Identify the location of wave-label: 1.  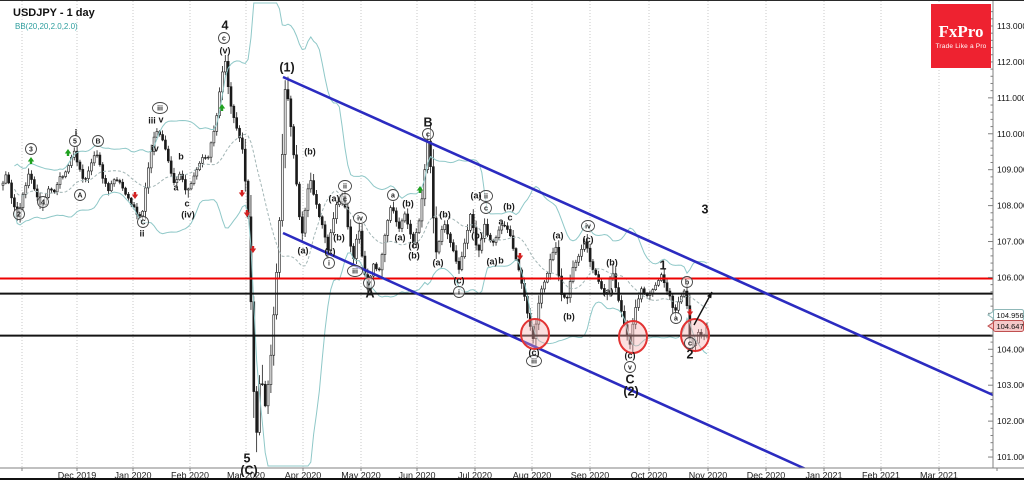
(663, 266).